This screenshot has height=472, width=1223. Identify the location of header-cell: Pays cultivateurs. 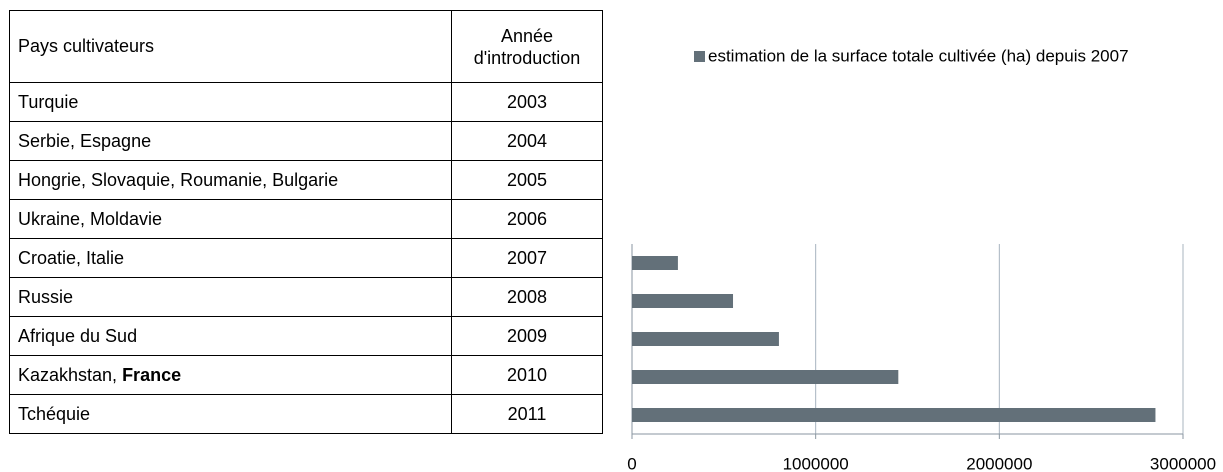
(230, 46).